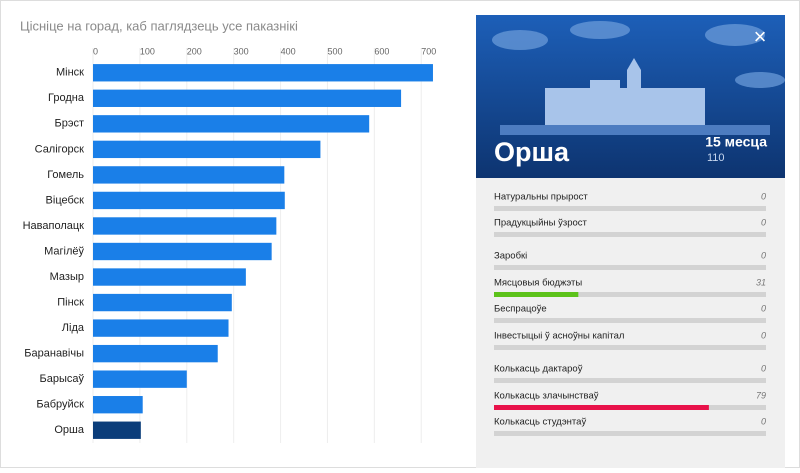 The width and height of the screenshot is (800, 473). I want to click on x-tick-label: 600, so click(381, 51).